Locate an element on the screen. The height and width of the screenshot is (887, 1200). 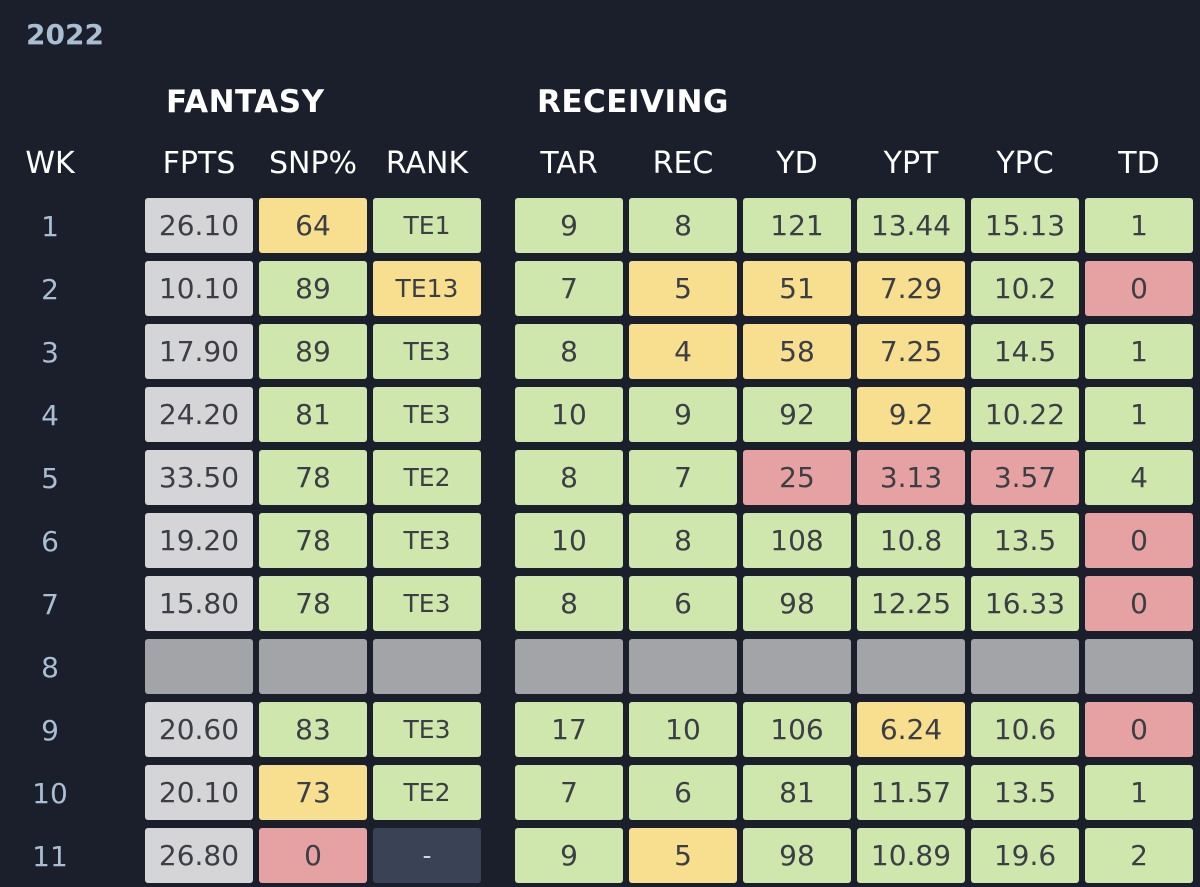
rec-cell: 4 is located at coordinates (683, 351).